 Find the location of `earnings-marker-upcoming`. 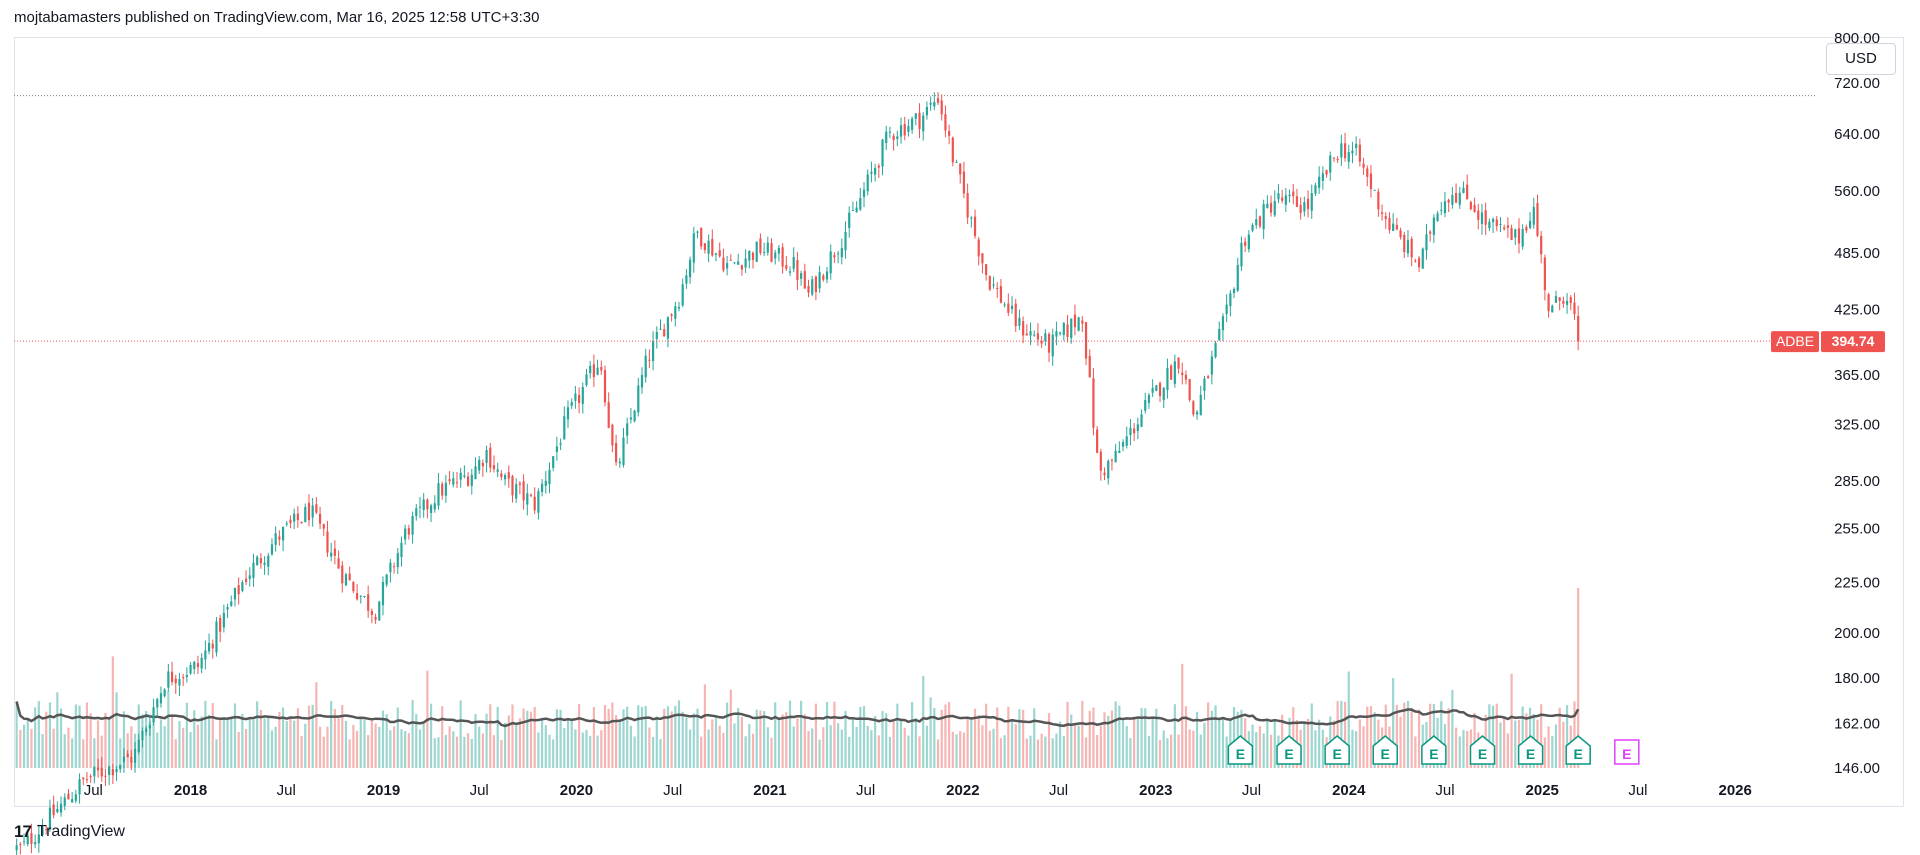

earnings-marker-upcoming is located at coordinates (1627, 752).